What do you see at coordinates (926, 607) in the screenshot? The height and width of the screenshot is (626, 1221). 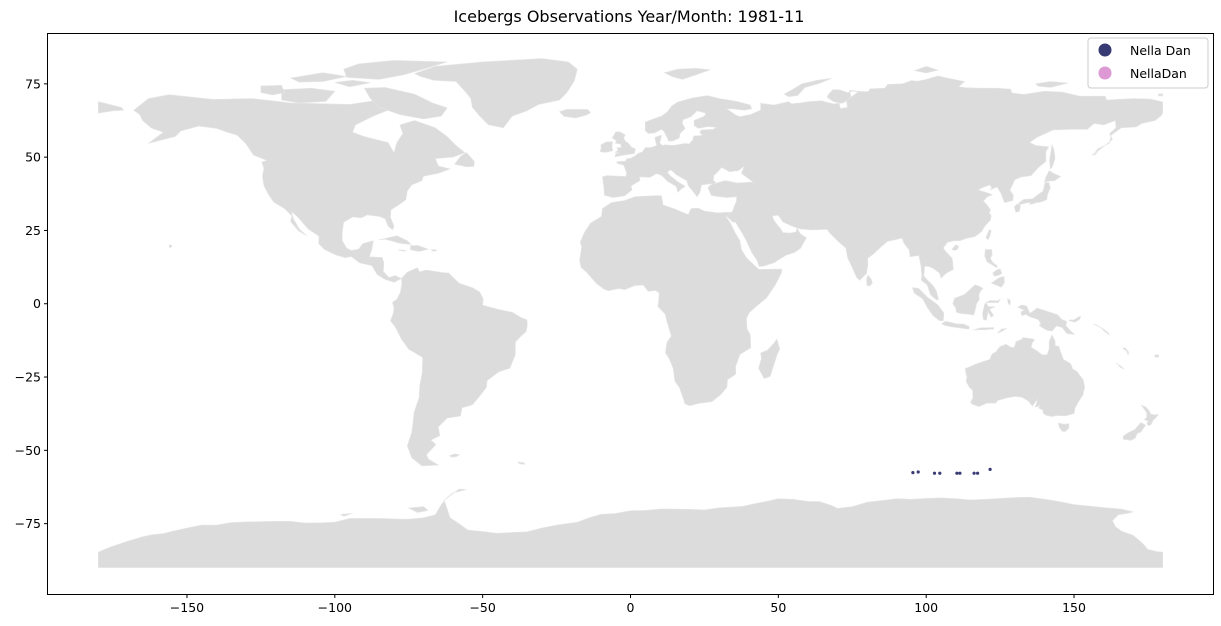 I see `x-tick-label: 100` at bounding box center [926, 607].